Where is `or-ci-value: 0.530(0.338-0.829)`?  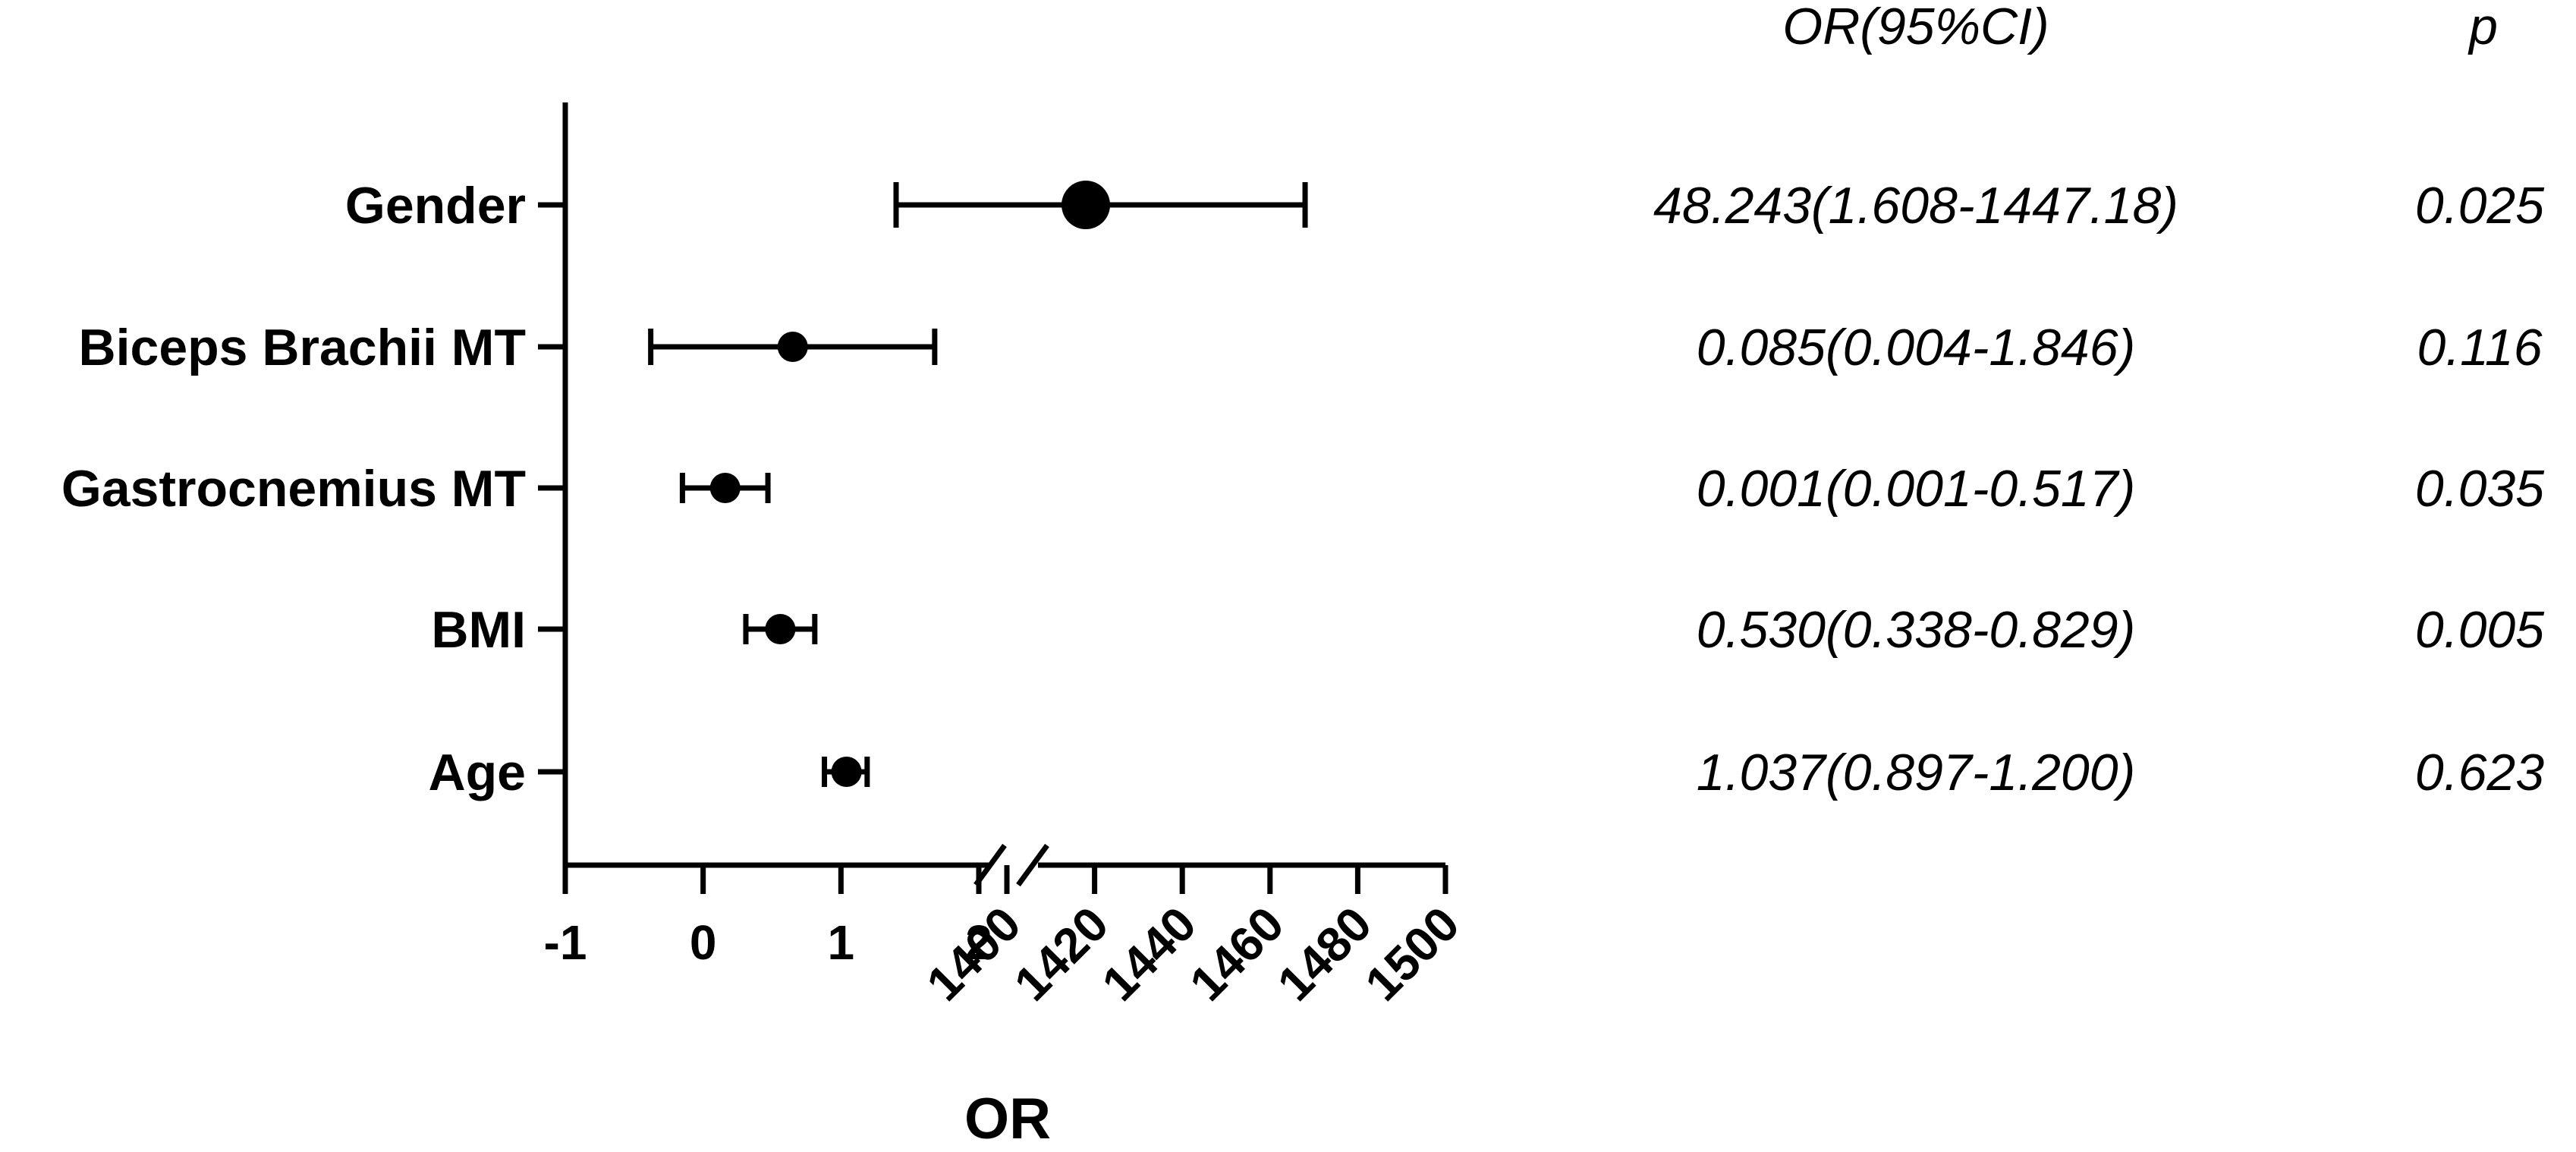 or-ci-value: 0.530(0.338-0.829) is located at coordinates (1916, 630).